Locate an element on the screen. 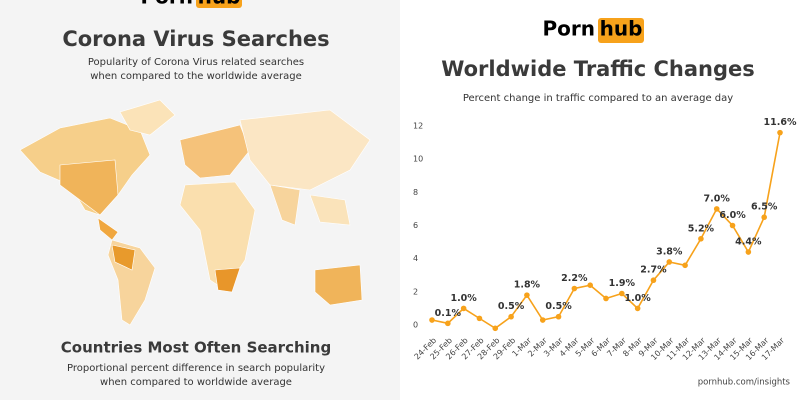 The width and height of the screenshot is (800, 400). value-label: 4.4% is located at coordinates (748, 242).